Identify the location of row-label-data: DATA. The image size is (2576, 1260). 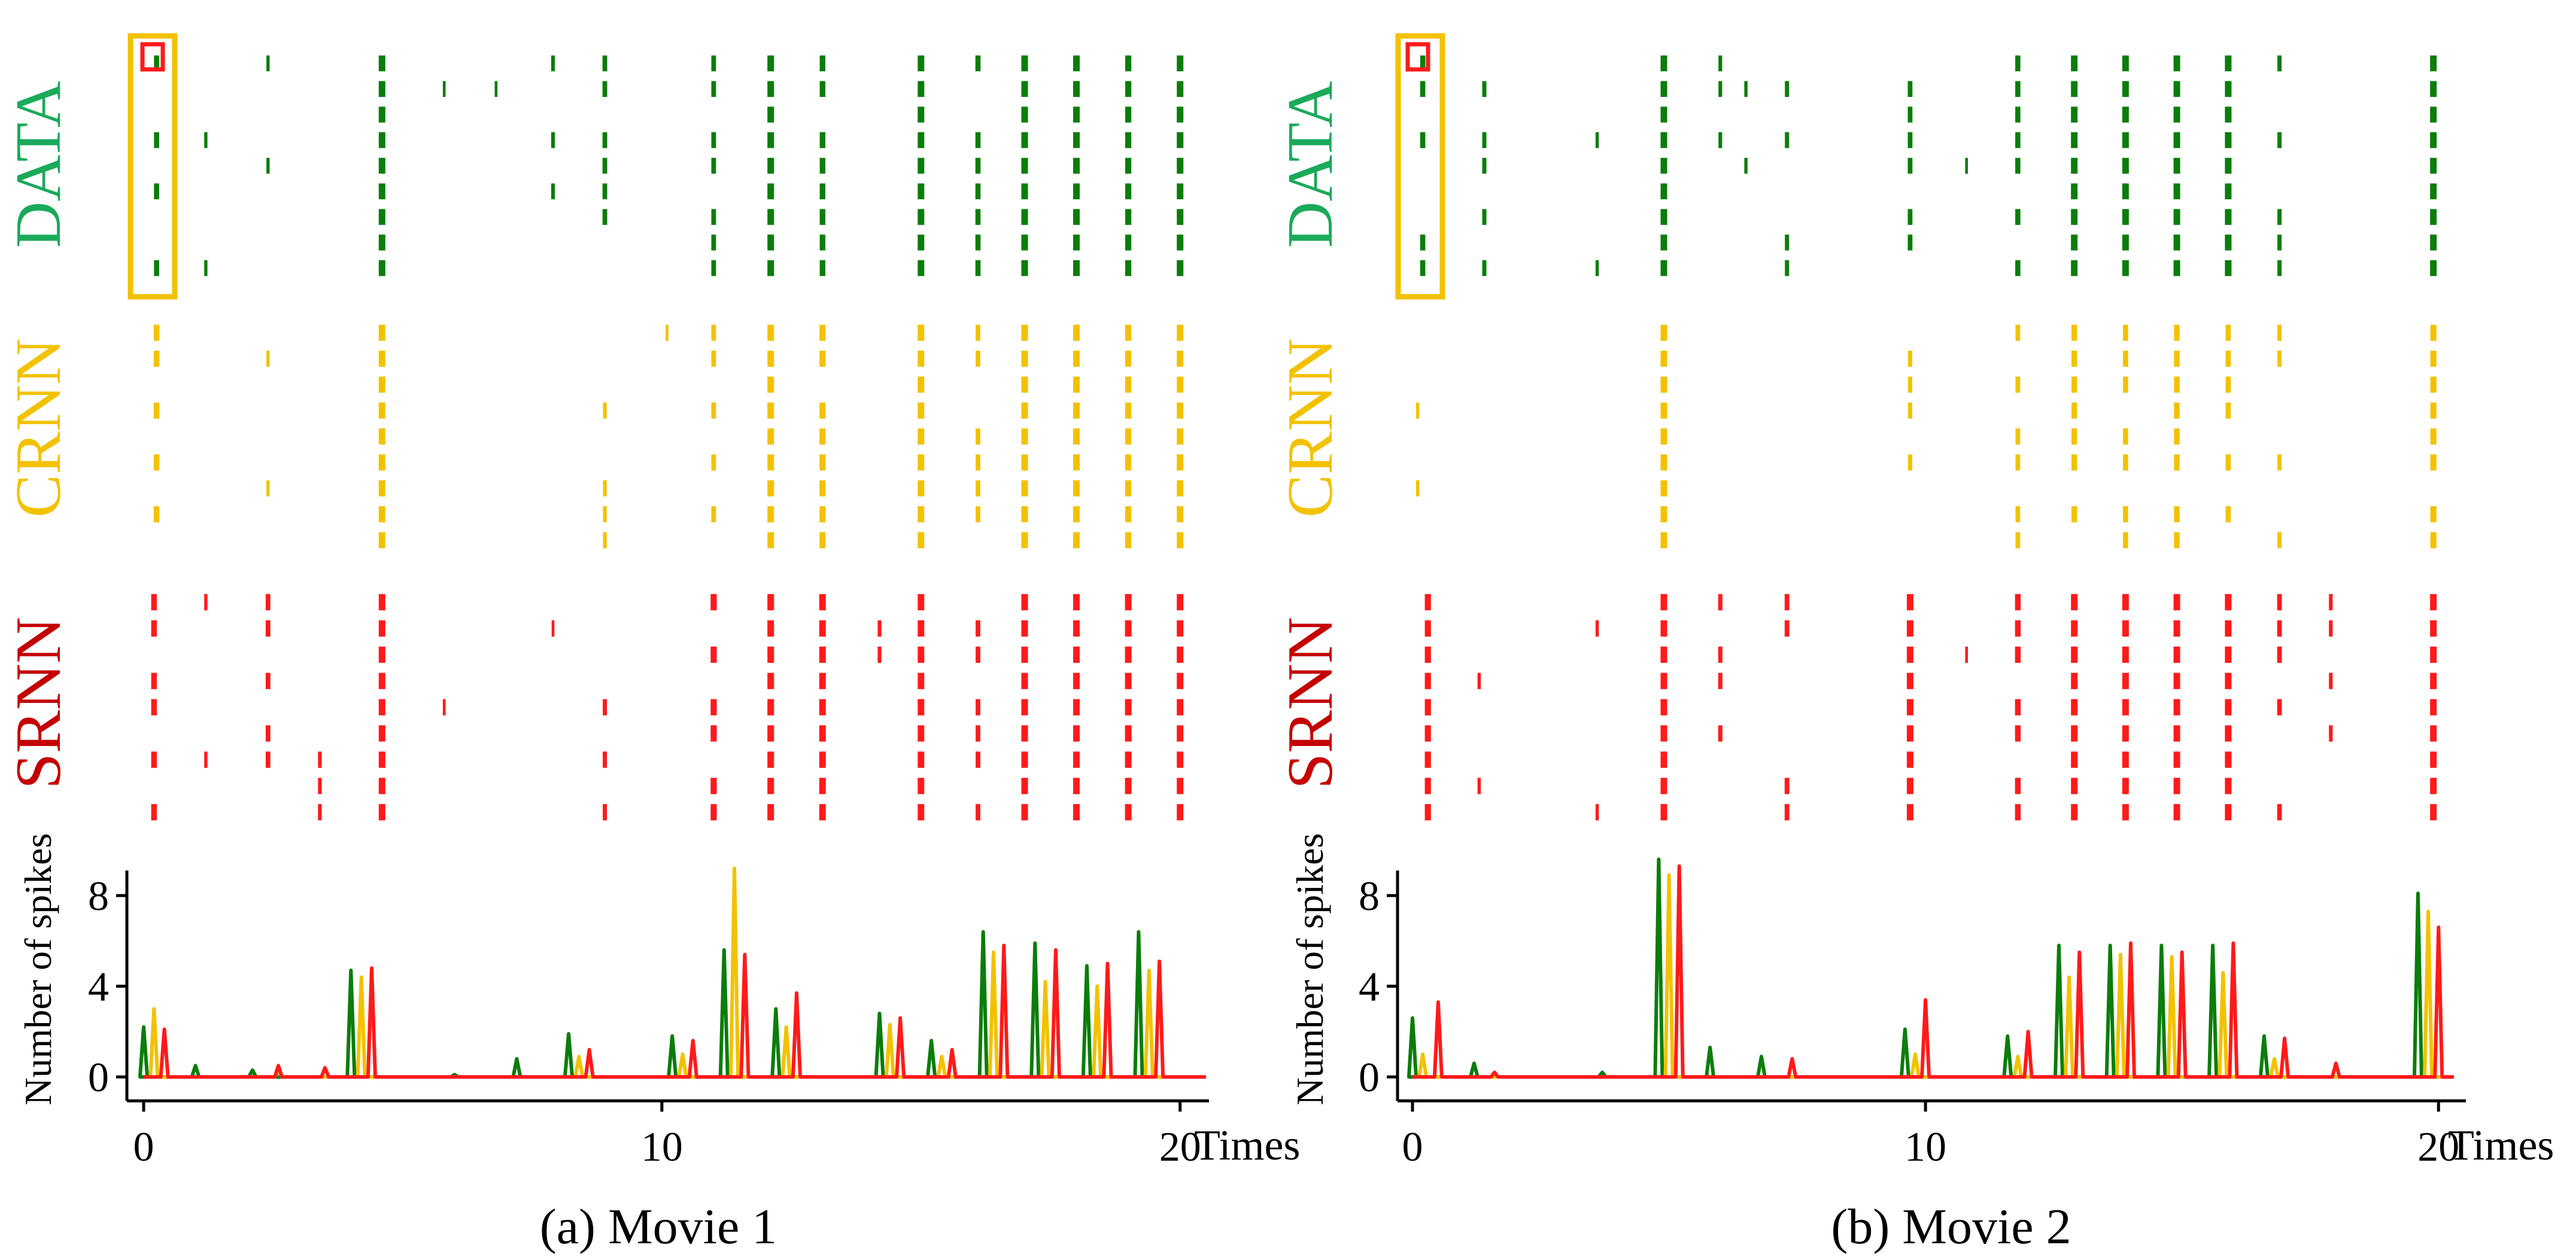
(1311, 164).